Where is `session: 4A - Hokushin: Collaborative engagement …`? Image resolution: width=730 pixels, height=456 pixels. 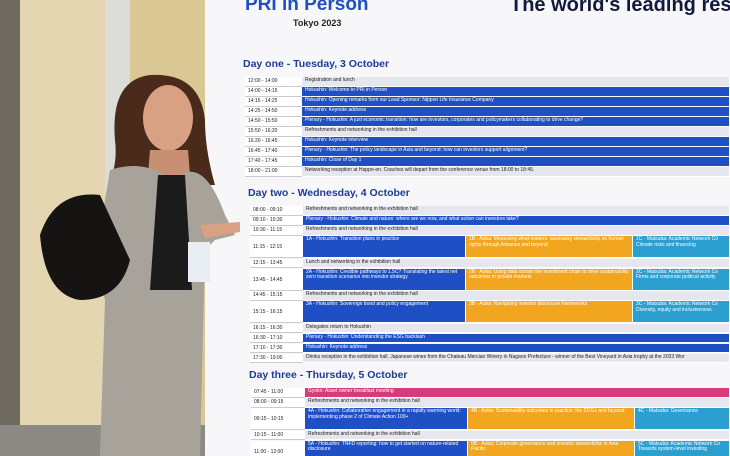
session: 4A - Hokushin: Collaborative engagement … is located at coordinates (386, 419).